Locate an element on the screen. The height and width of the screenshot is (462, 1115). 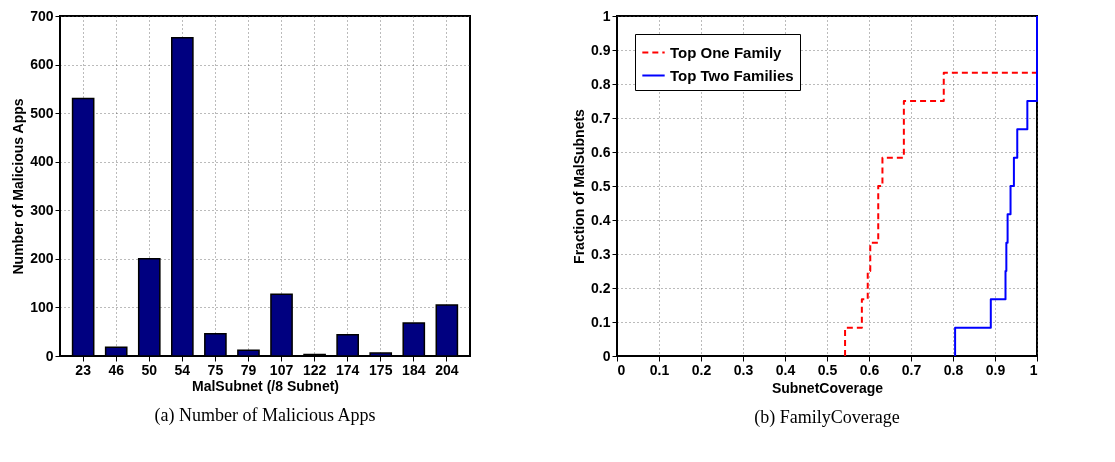
y-tick-label: 0.5 is located at coordinates (601, 185).